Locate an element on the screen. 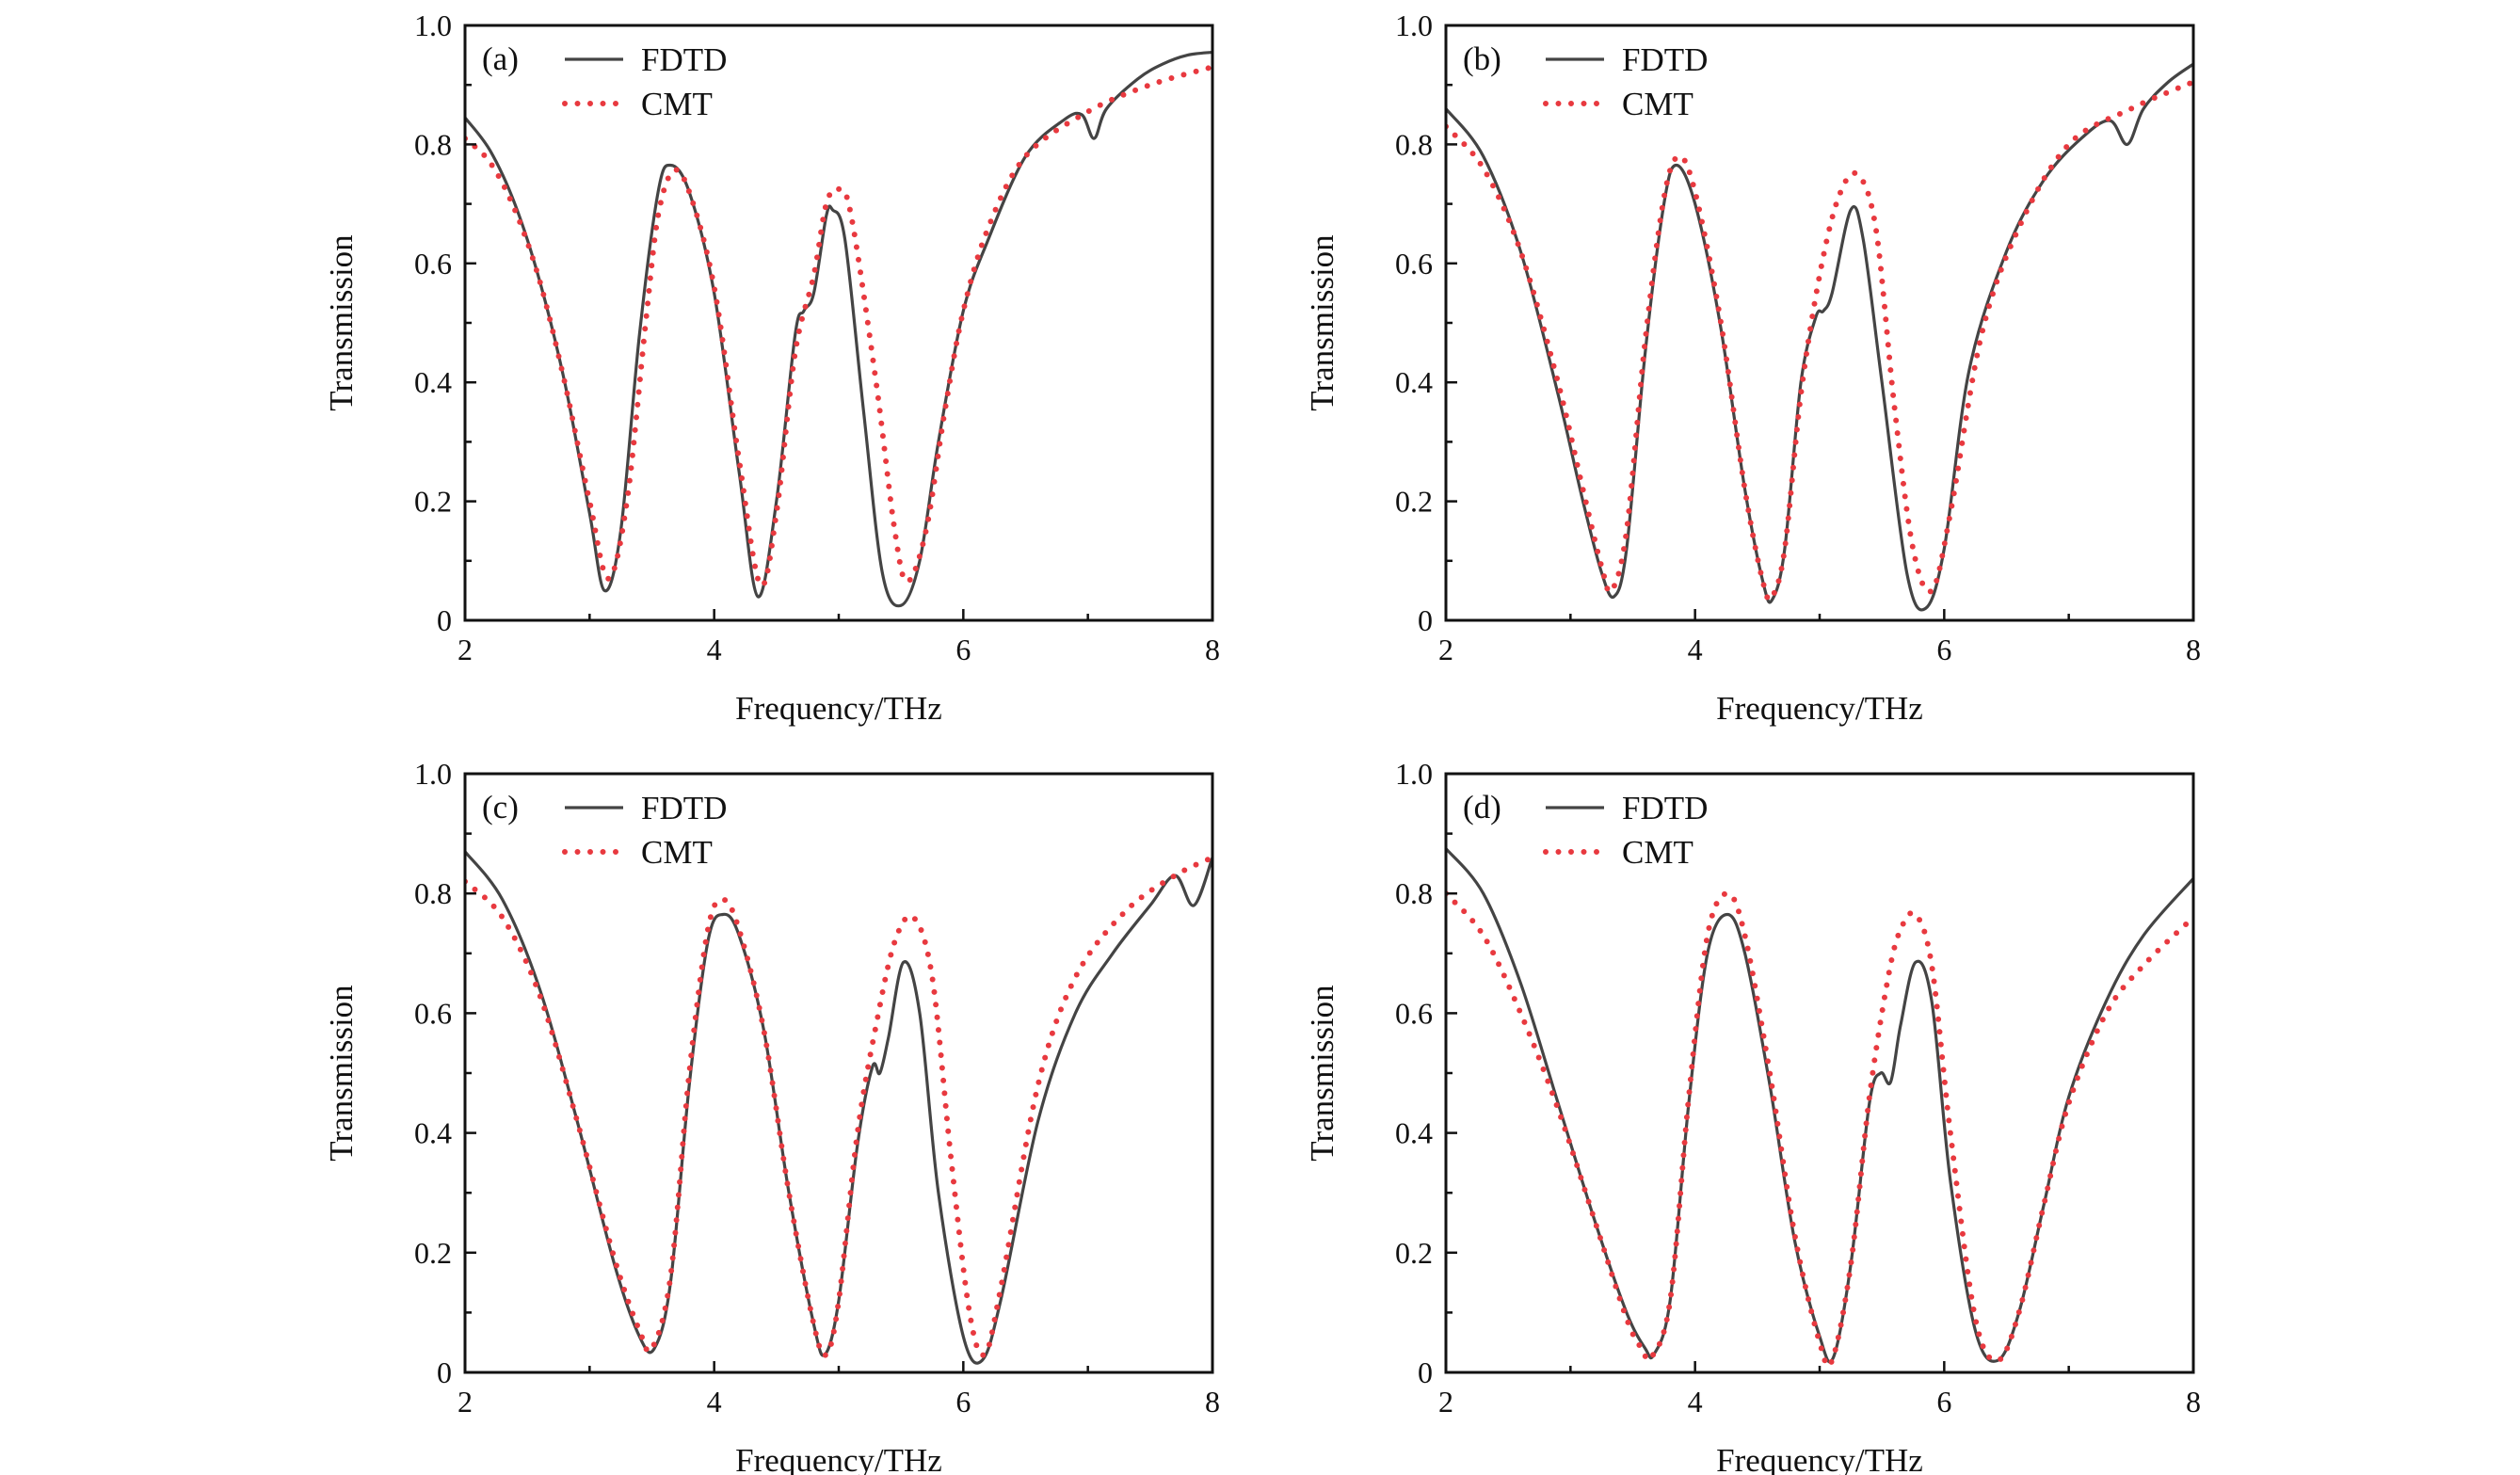 The width and height of the screenshot is (2520, 1475). panel-label: (c) is located at coordinates (500, 807).